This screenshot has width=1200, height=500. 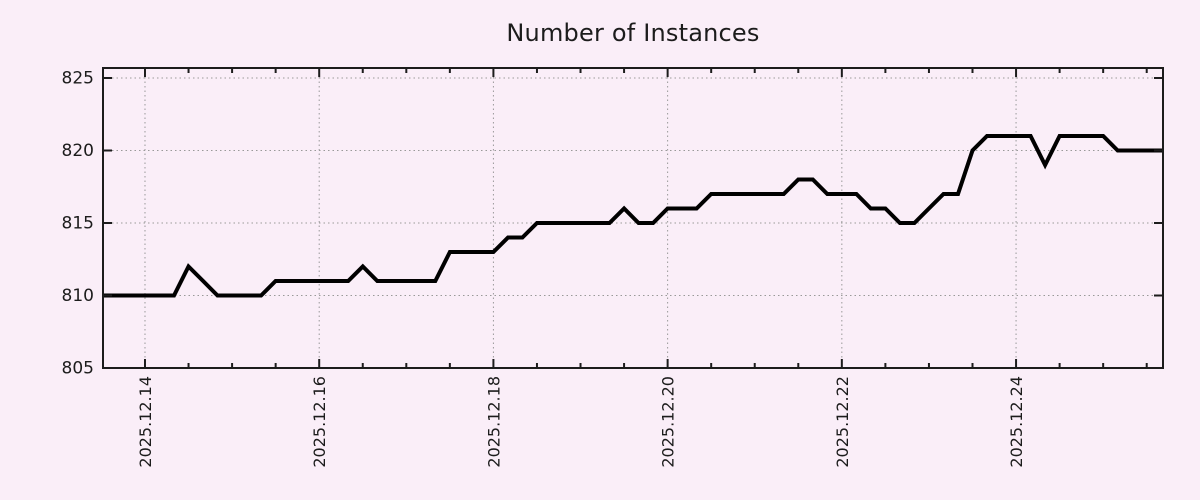 I want to click on x-axis-tick-label: 2025.12.18, so click(x=493, y=422).